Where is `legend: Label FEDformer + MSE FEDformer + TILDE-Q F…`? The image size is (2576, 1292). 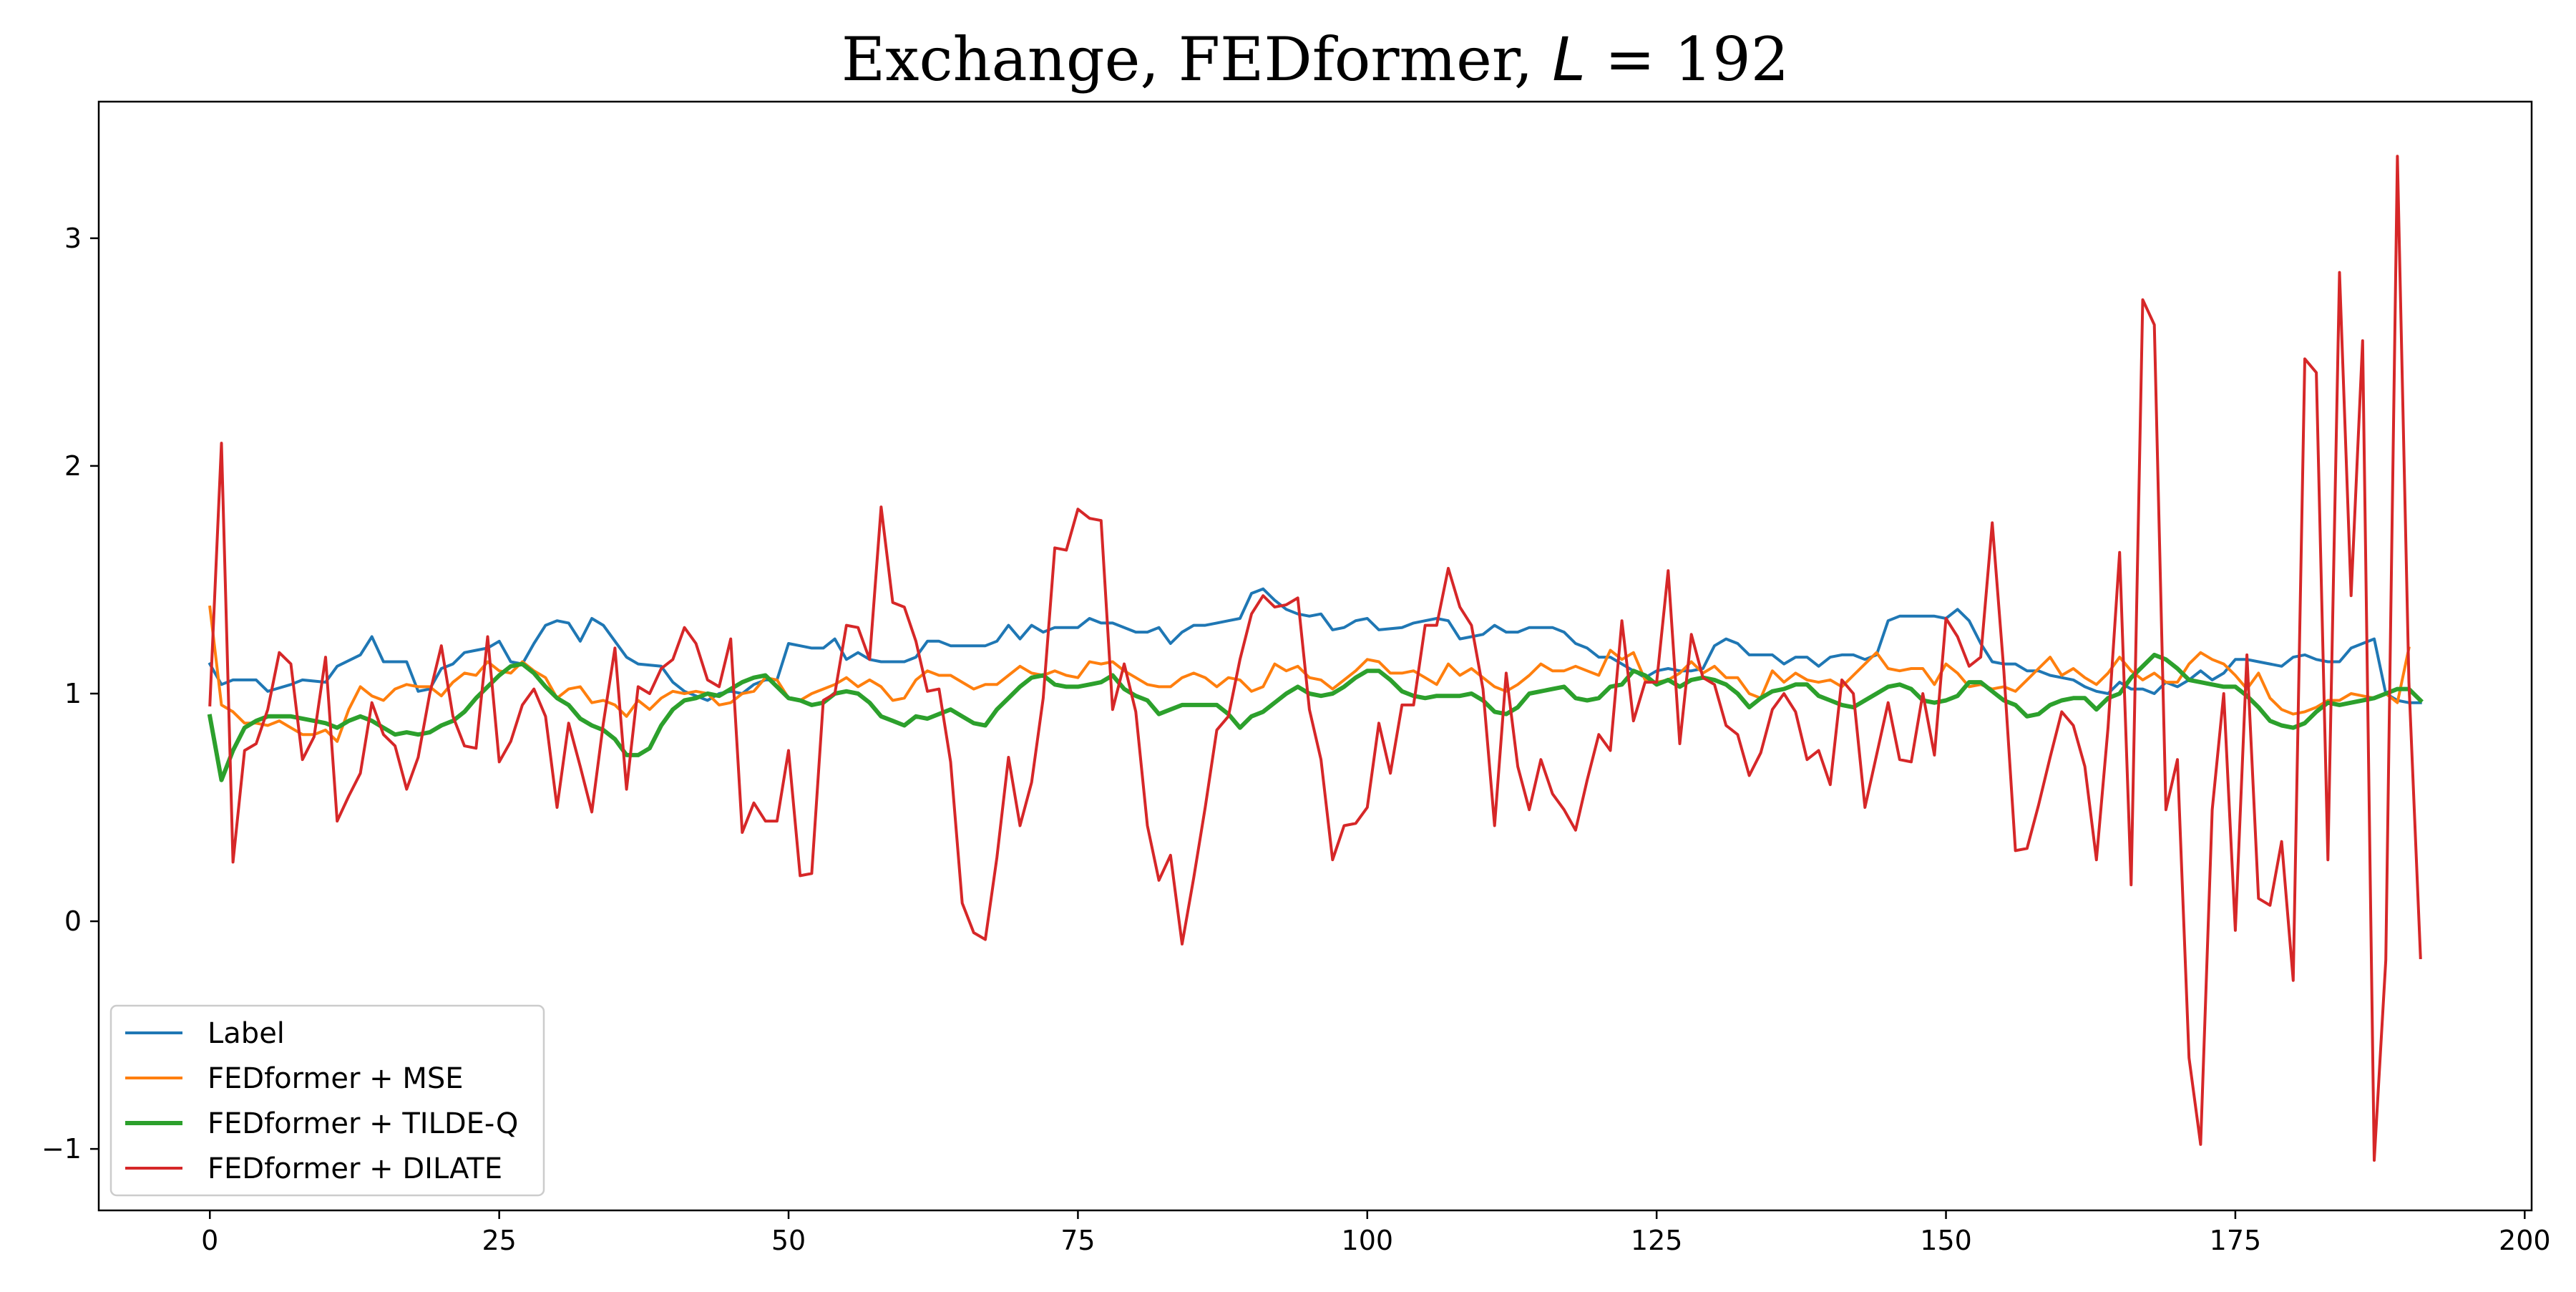 legend: Label FEDformer + MSE FEDformer + TILDE-Q F… is located at coordinates (327, 1100).